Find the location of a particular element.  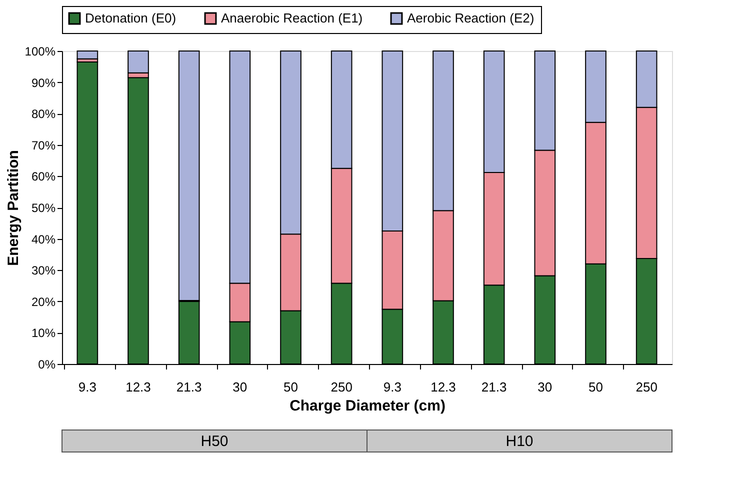

text: H10 is located at coordinates (520, 441).